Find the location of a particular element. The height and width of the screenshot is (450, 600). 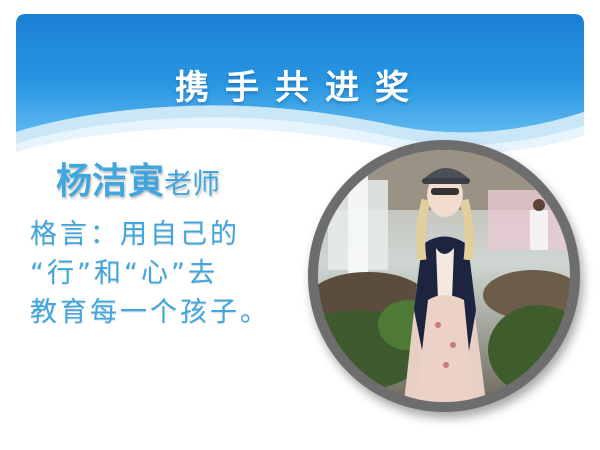

teacher-suffix: 老师 is located at coordinates (192, 183).